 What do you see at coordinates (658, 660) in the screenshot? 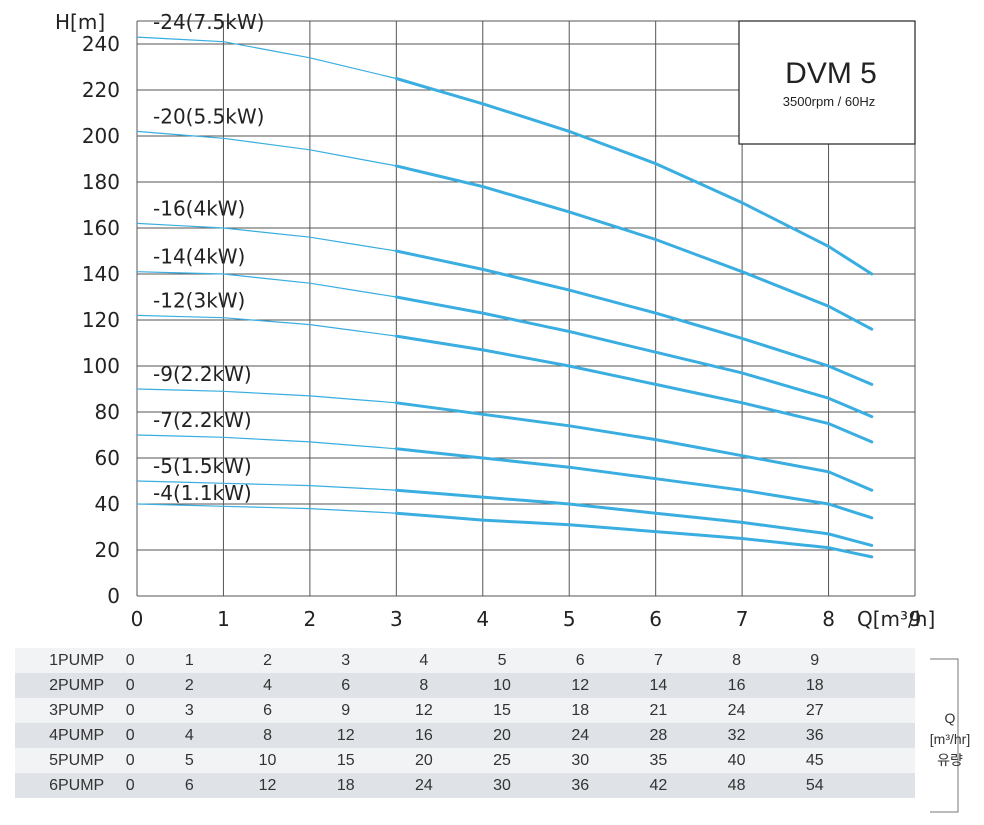
I see `table-cell: 7` at bounding box center [658, 660].